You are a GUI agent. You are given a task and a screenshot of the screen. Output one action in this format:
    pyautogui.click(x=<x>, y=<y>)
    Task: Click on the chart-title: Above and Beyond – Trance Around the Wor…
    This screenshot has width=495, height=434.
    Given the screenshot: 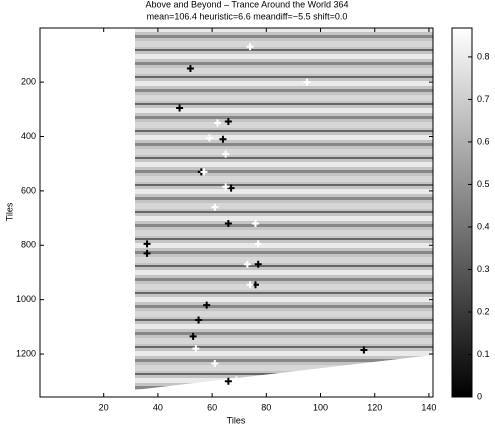 What is the action you would take?
    pyautogui.click(x=247, y=4)
    